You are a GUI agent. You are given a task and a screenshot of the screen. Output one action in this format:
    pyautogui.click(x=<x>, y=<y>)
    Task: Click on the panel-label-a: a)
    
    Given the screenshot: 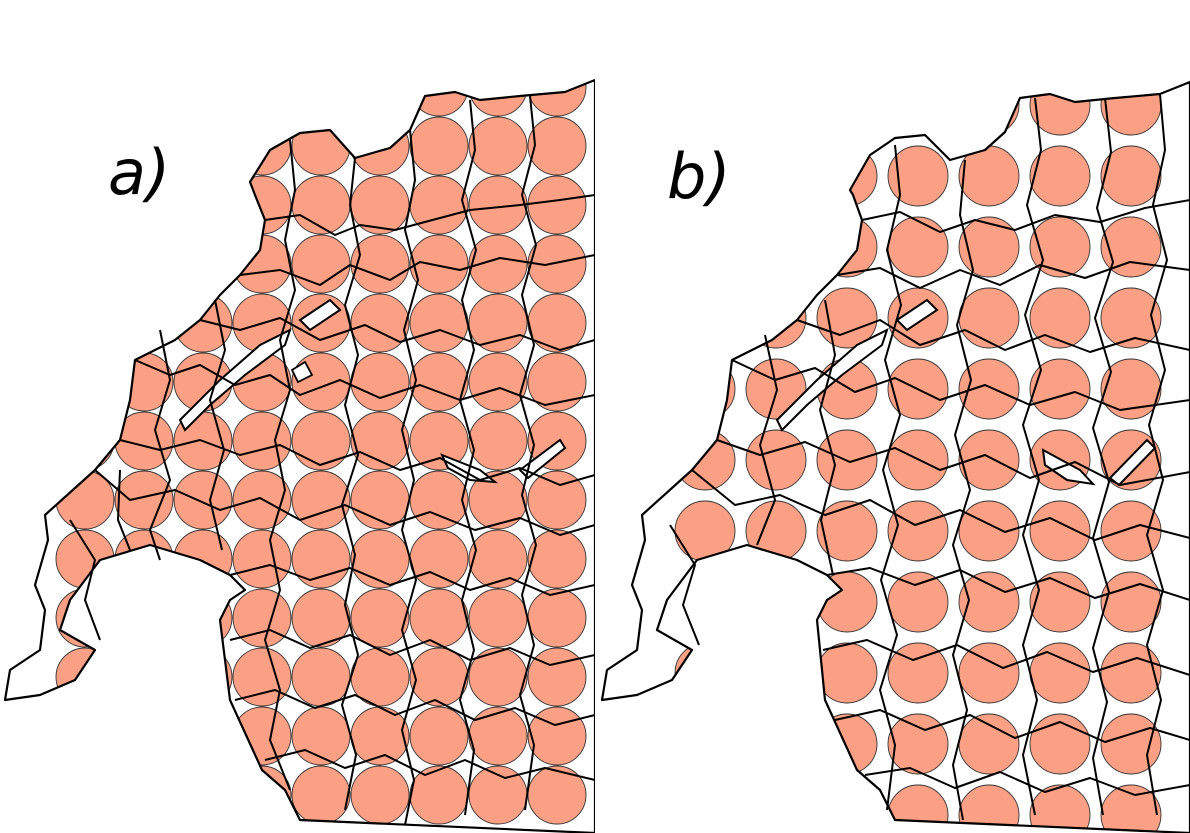 What is the action you would take?
    pyautogui.click(x=139, y=172)
    